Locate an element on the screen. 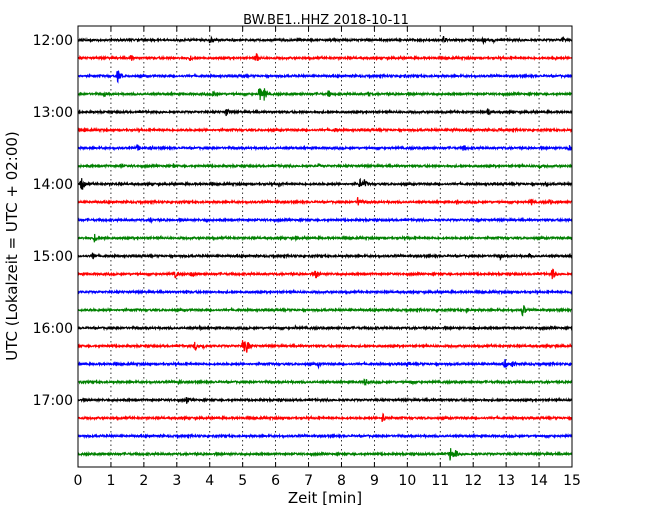 The width and height of the screenshot is (650, 520). y-tick-label: 14:00 is located at coordinates (53, 185).